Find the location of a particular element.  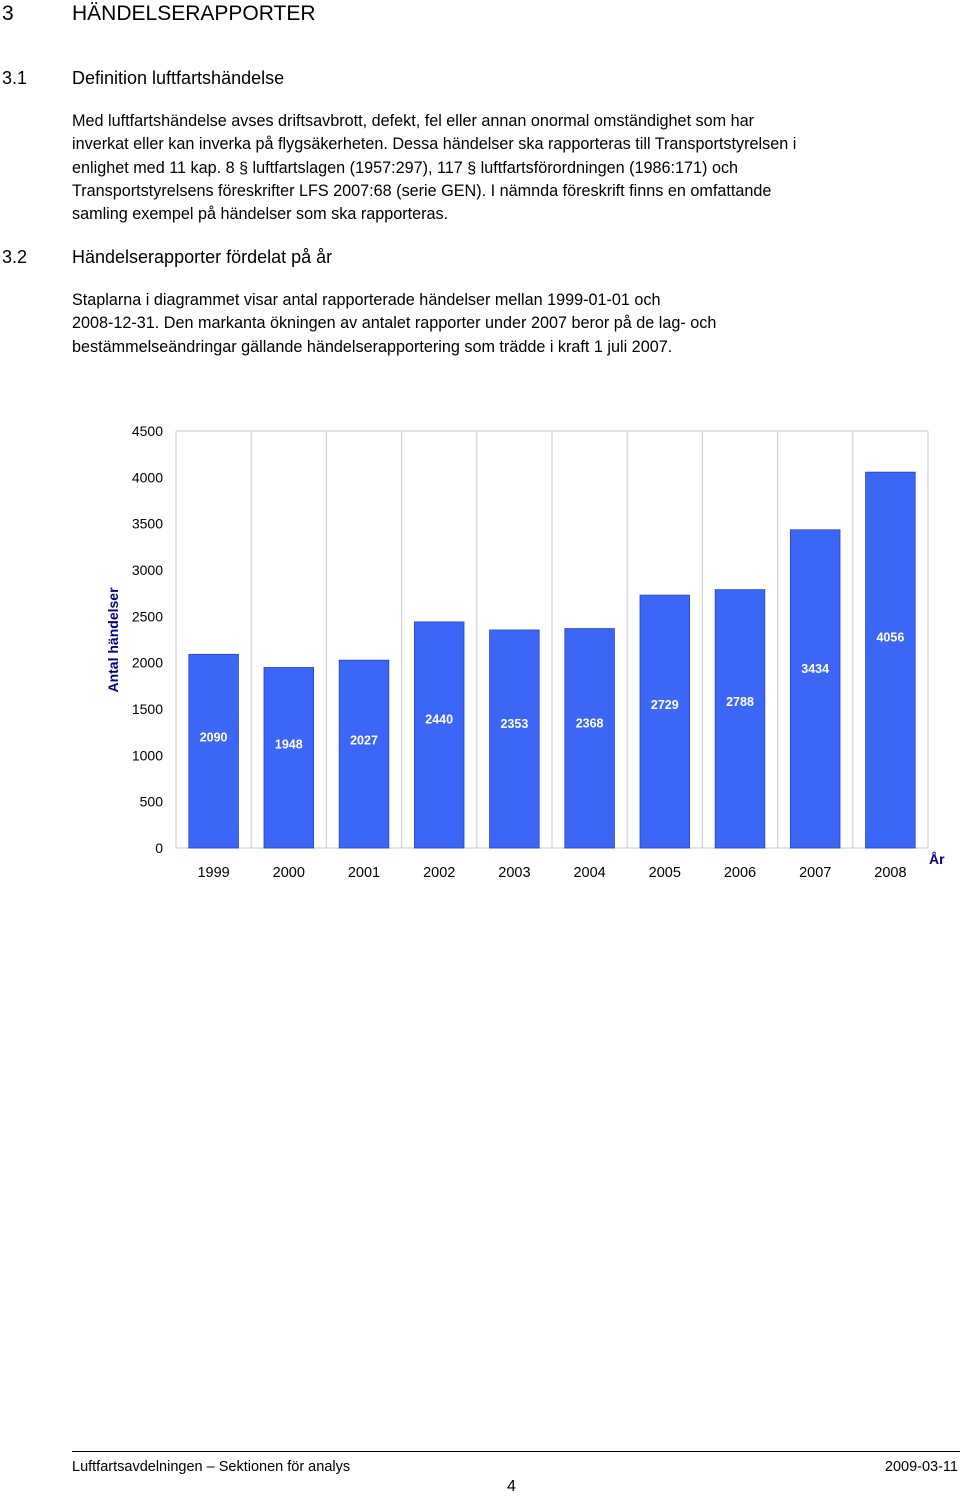

x-tick-1999: 1999 is located at coordinates (213, 873).